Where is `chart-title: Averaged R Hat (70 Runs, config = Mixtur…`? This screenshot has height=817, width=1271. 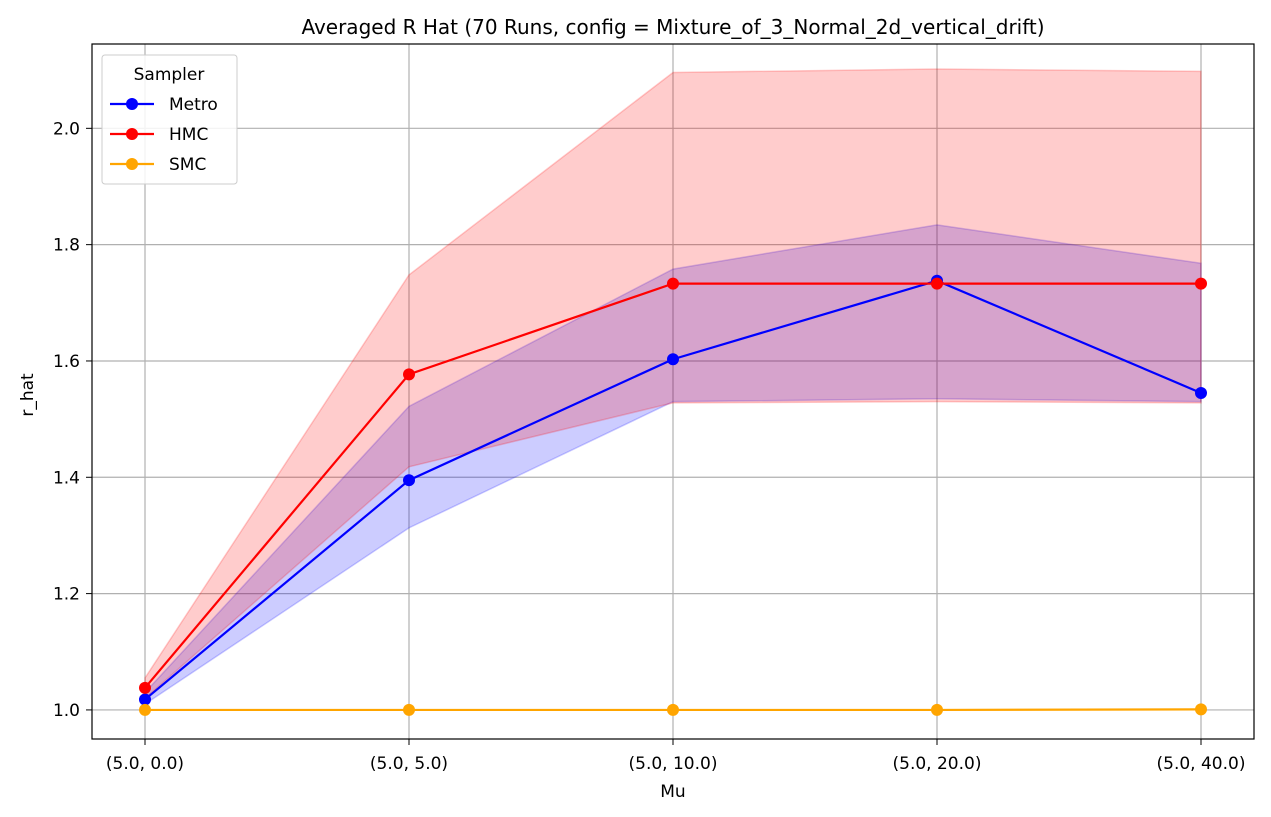 chart-title: Averaged R Hat (70 Runs, config = Mixtur… is located at coordinates (672, 27).